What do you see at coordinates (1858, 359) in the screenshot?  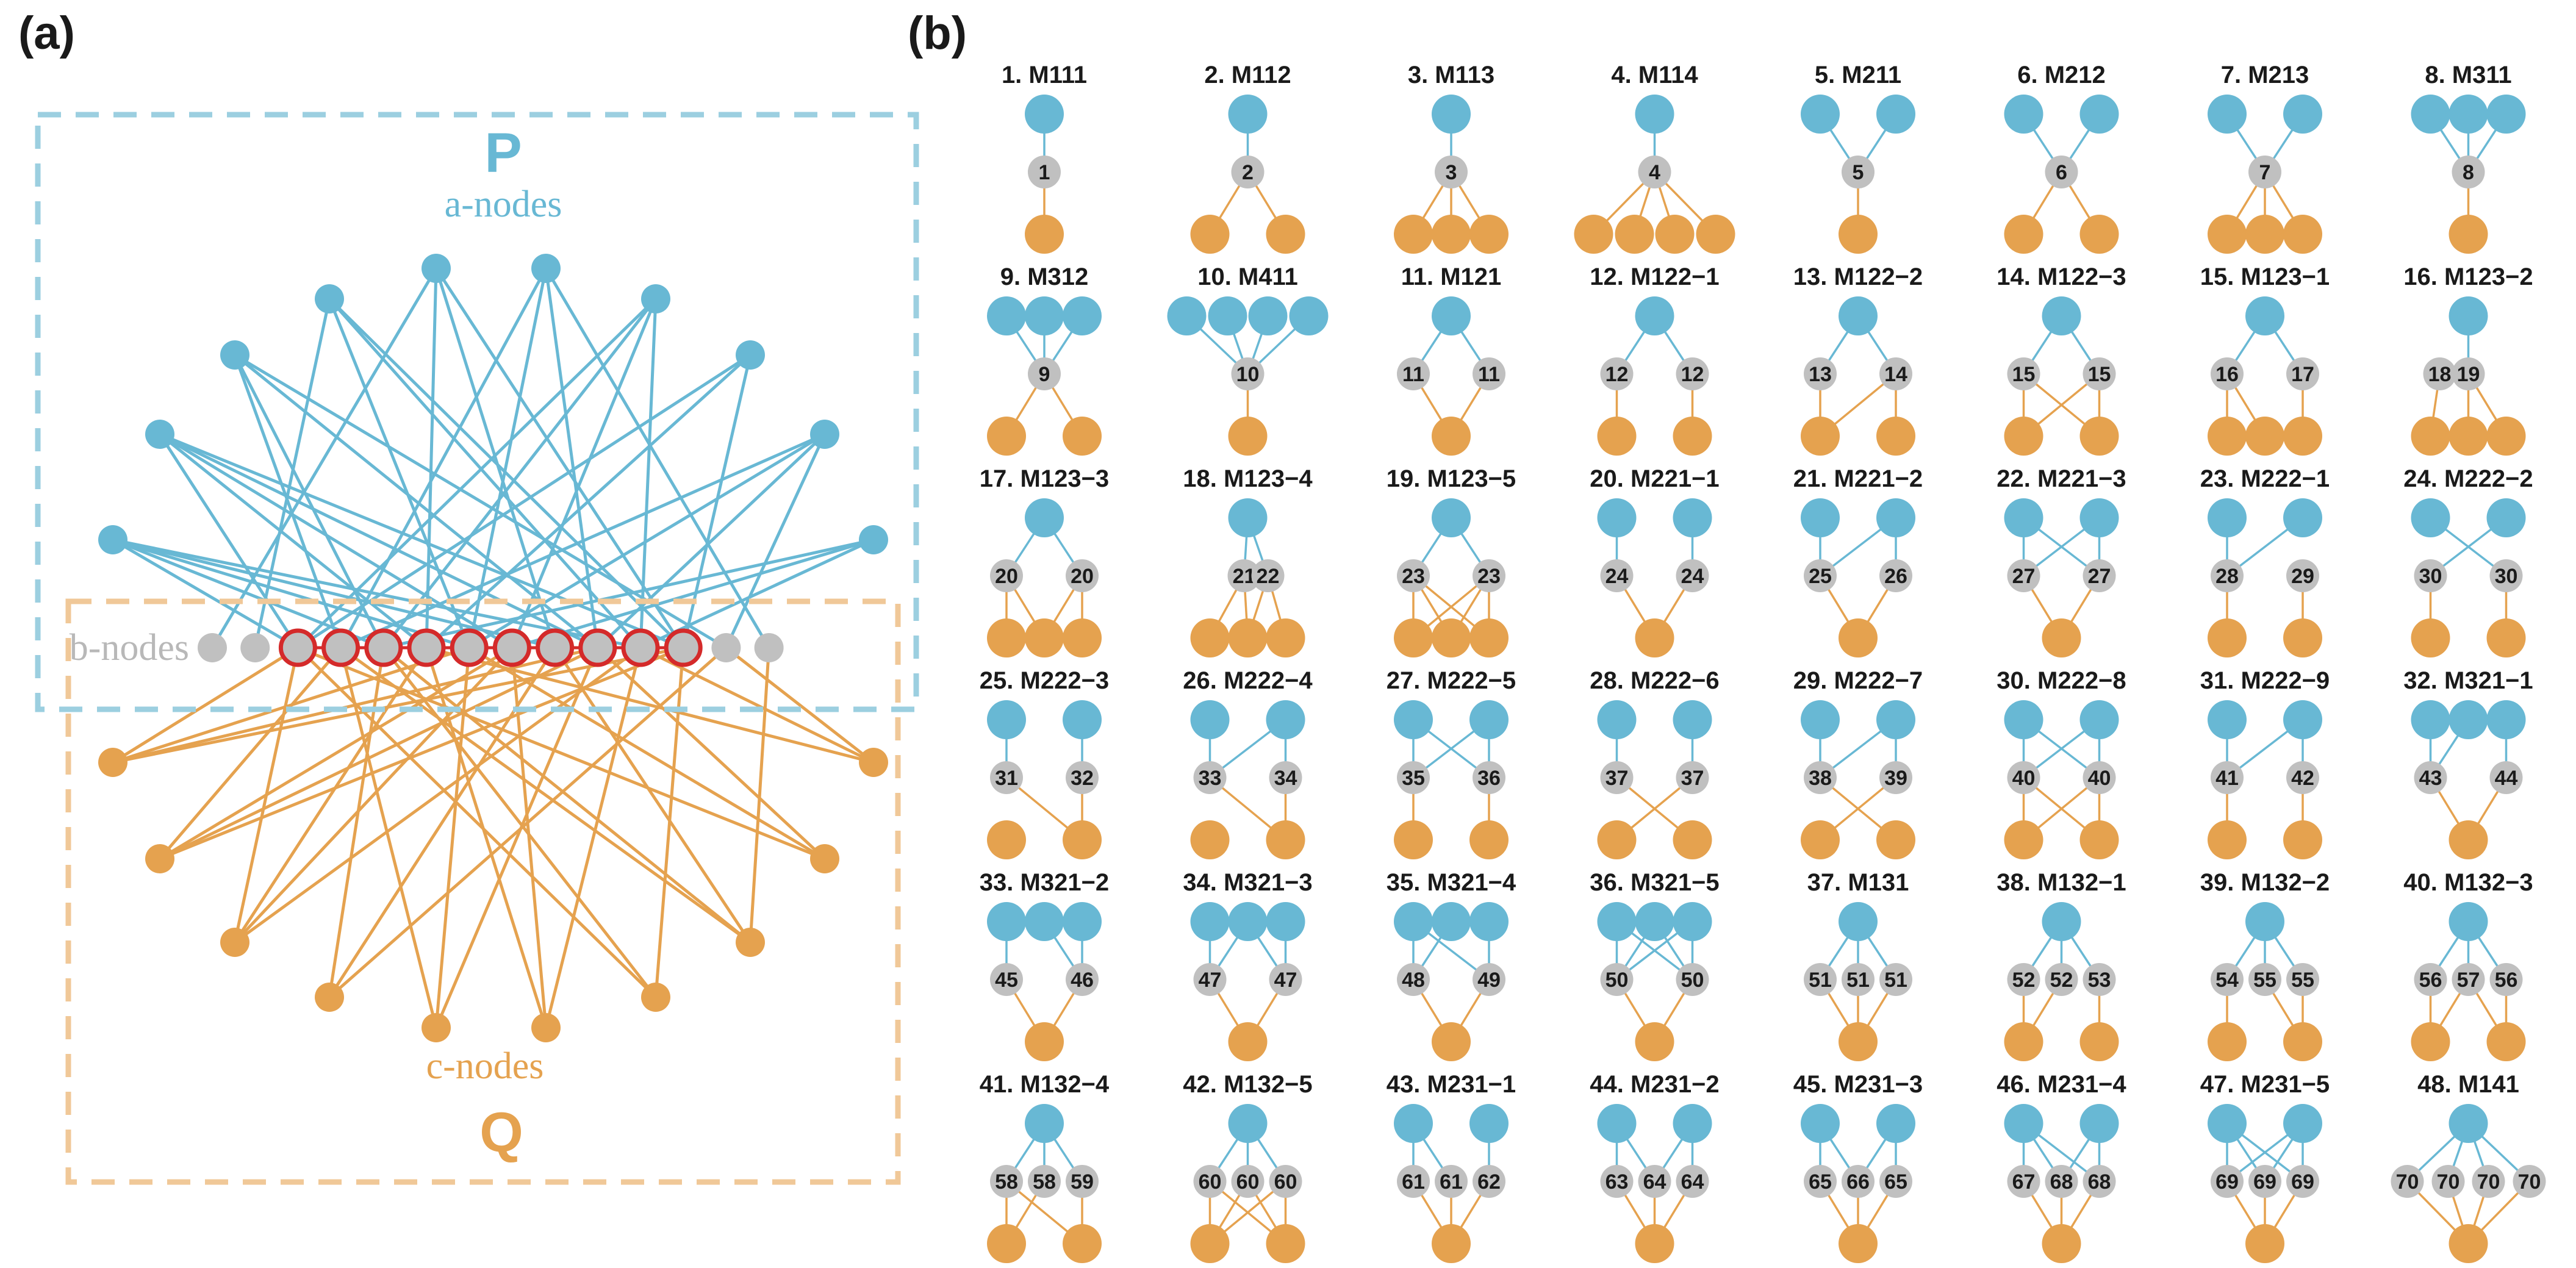 I see `motif-13: 13. M122−2 13 14` at bounding box center [1858, 359].